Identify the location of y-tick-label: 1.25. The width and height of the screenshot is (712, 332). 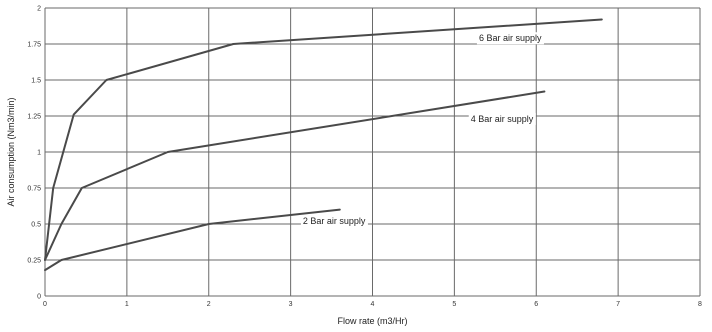
(34, 117).